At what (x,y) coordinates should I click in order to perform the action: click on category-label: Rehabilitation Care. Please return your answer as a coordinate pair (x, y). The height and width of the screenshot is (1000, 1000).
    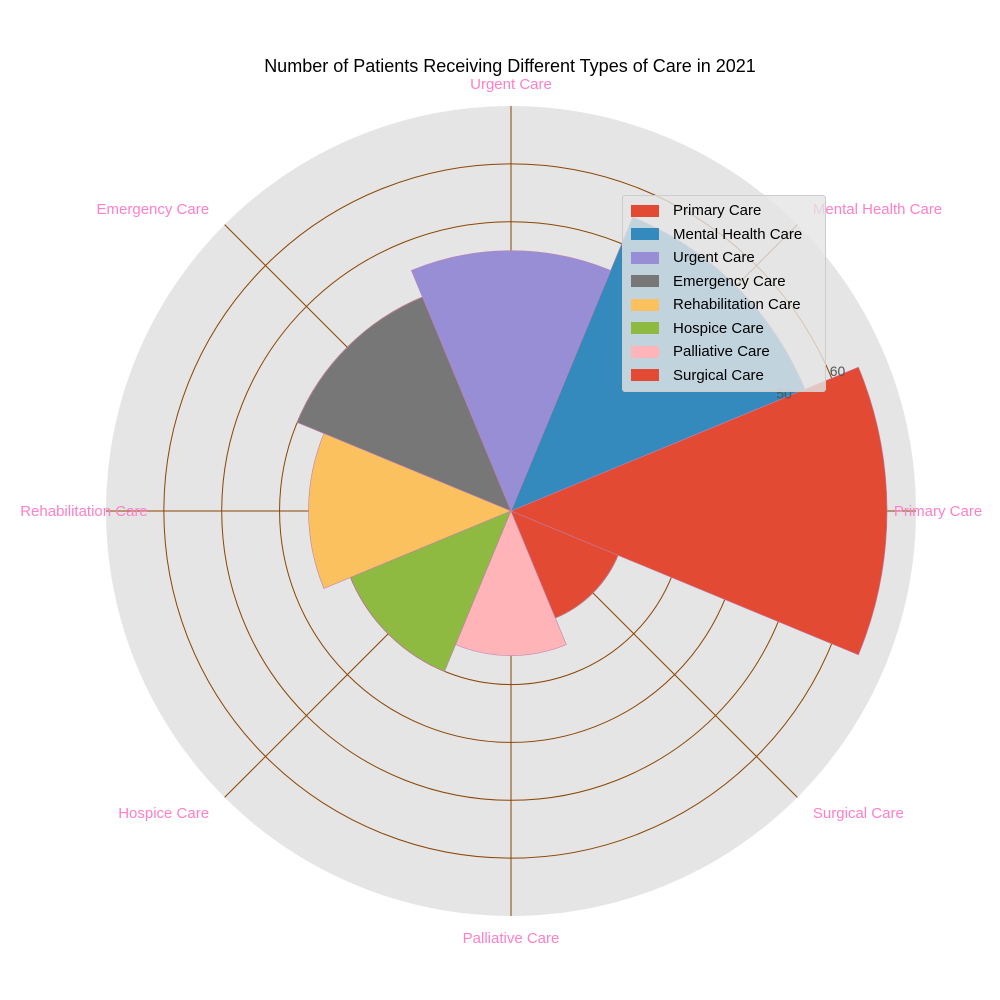
    Looking at the image, I should click on (84, 511).